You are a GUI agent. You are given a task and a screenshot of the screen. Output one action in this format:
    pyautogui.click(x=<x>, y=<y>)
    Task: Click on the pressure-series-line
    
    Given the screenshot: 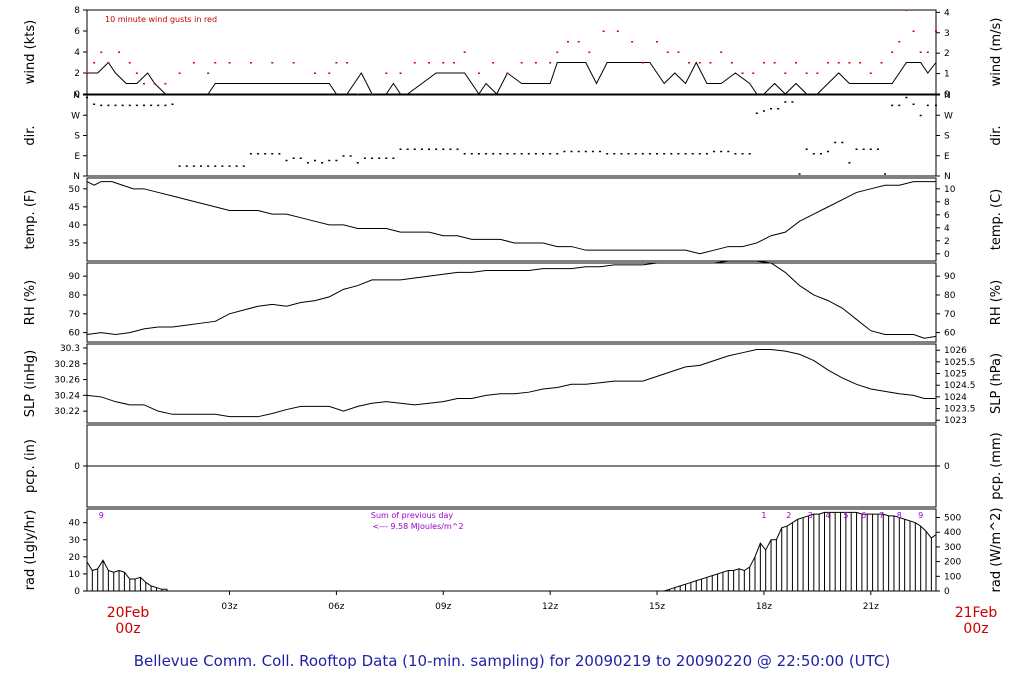 What is the action you would take?
    pyautogui.click(x=511, y=383)
    